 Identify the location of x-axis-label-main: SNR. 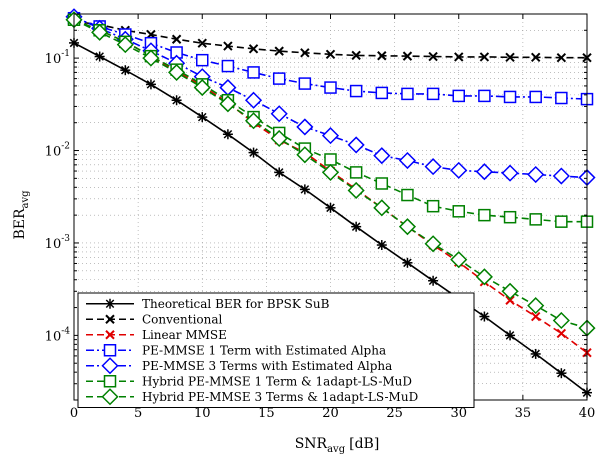
(311, 444).